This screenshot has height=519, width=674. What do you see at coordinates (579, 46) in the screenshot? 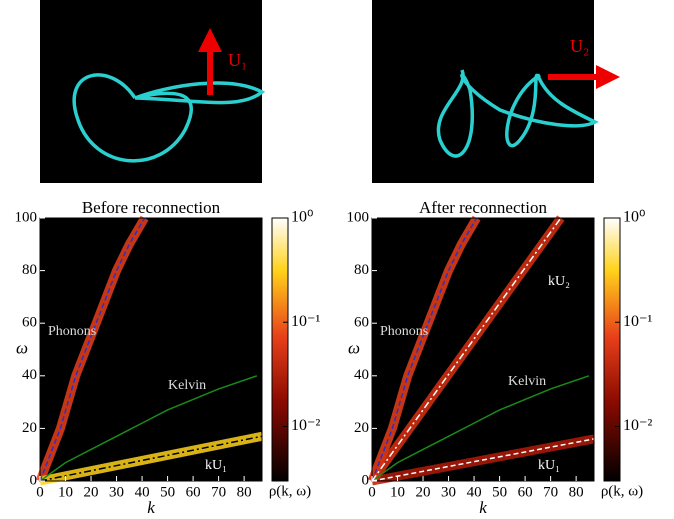
I see `velocity-label: U₂` at bounding box center [579, 46].